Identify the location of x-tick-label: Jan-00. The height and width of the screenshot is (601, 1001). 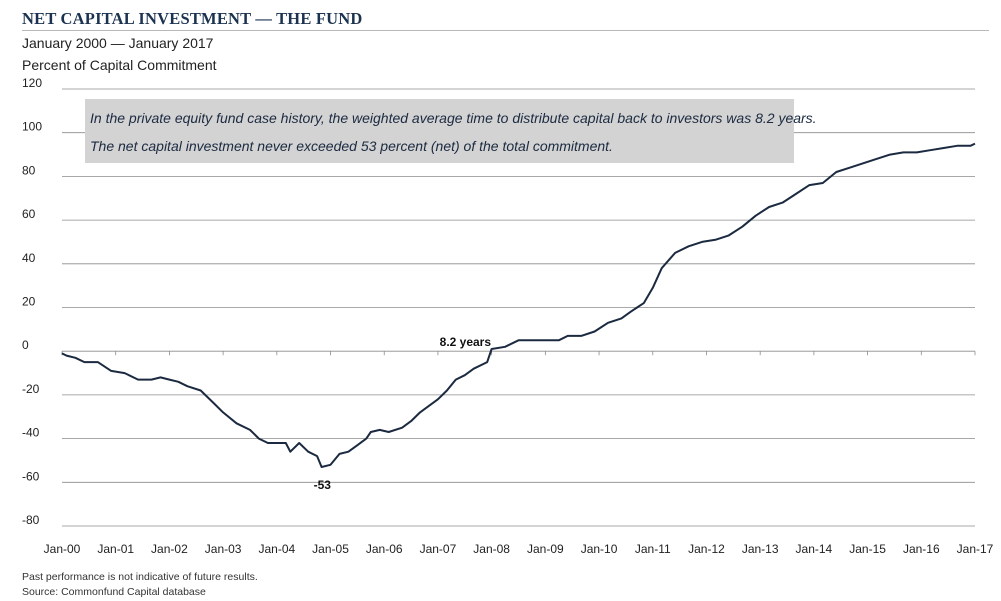
(62, 549).